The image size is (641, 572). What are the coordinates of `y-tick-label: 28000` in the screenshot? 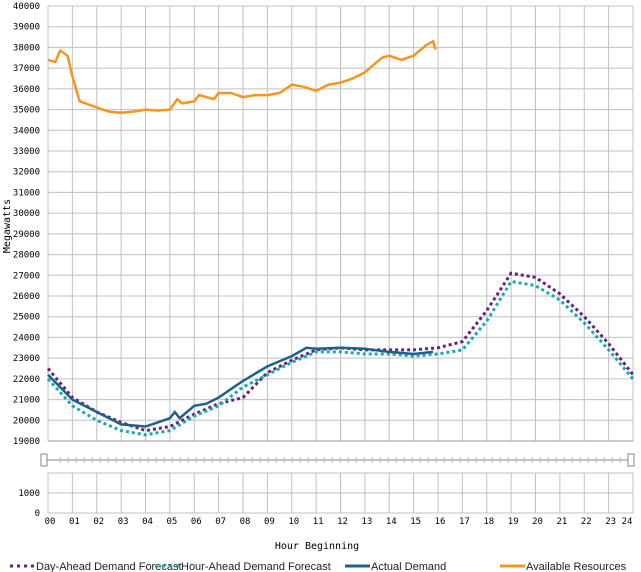 It's located at (26, 256).